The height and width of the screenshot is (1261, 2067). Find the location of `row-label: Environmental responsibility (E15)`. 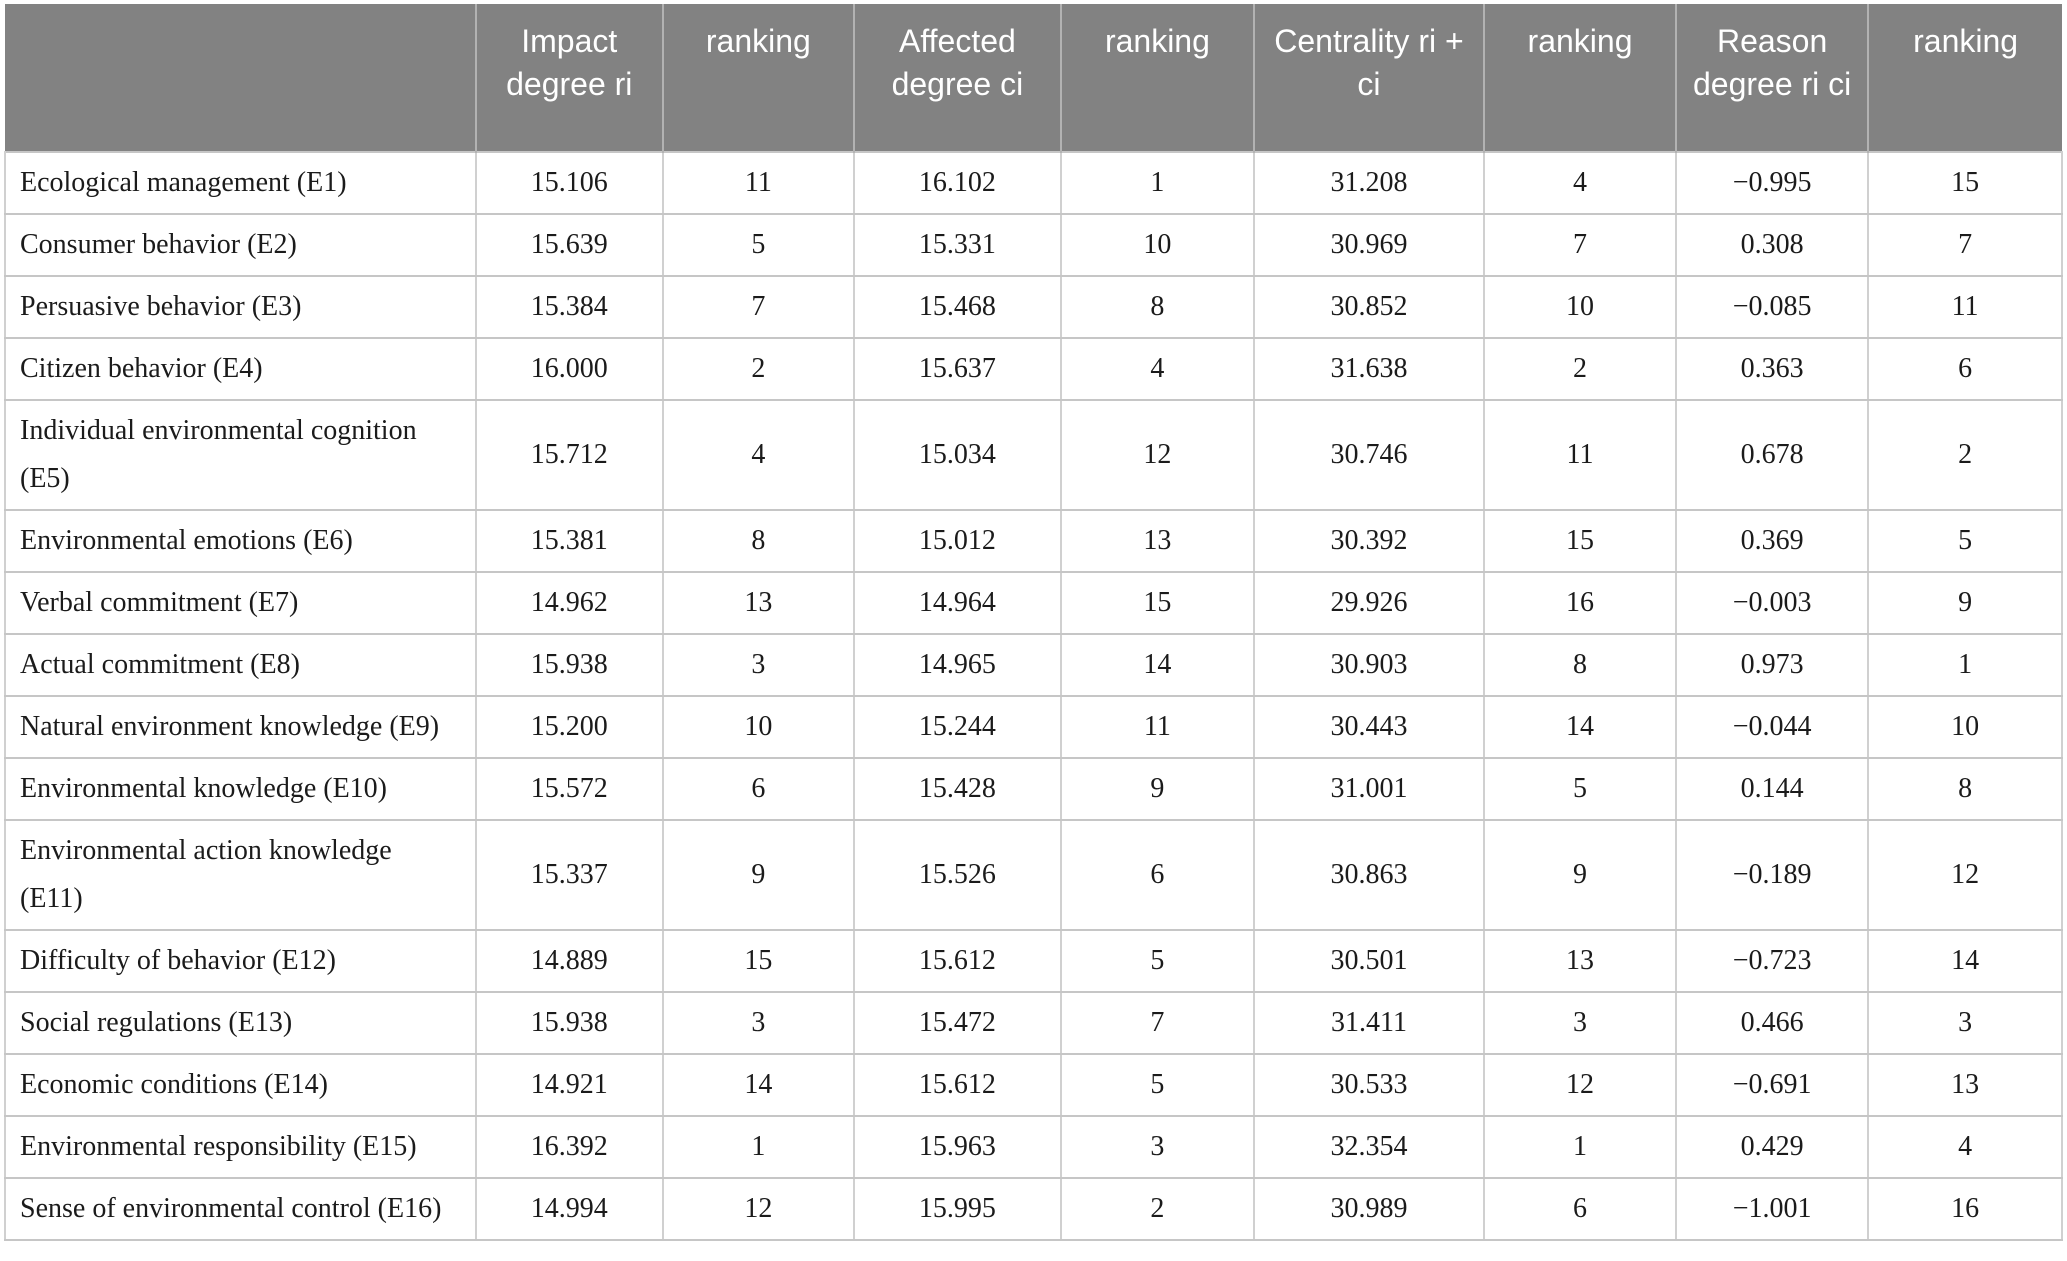

row-label: Environmental responsibility (E15) is located at coordinates (240, 1147).